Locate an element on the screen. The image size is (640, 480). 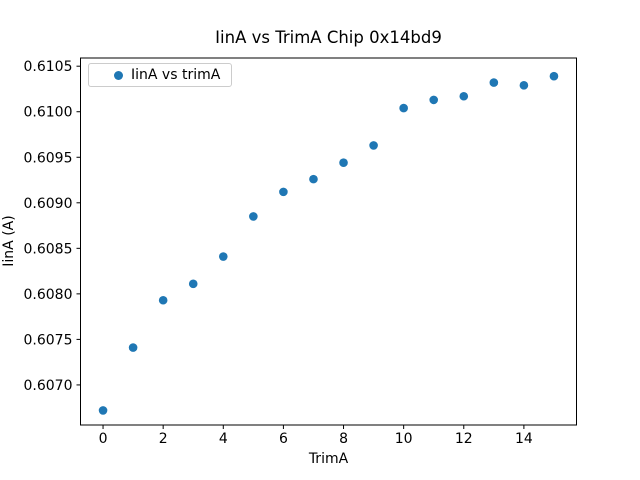
legend-label: IinA vs trimA is located at coordinates (176, 74).